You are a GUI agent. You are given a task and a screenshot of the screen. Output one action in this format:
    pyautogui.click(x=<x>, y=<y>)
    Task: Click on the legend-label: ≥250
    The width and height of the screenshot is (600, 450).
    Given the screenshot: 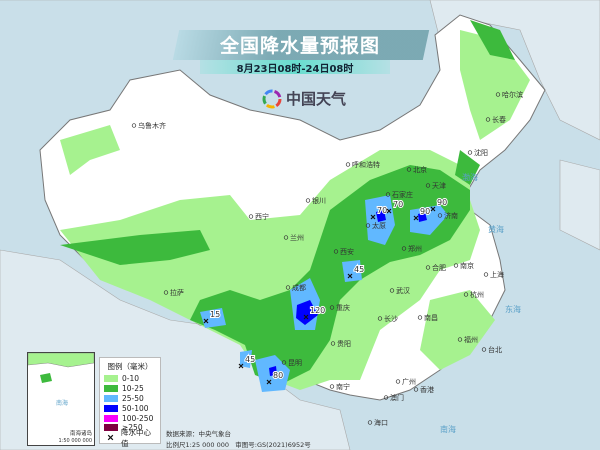 What is the action you would take?
    pyautogui.click(x=132, y=428)
    